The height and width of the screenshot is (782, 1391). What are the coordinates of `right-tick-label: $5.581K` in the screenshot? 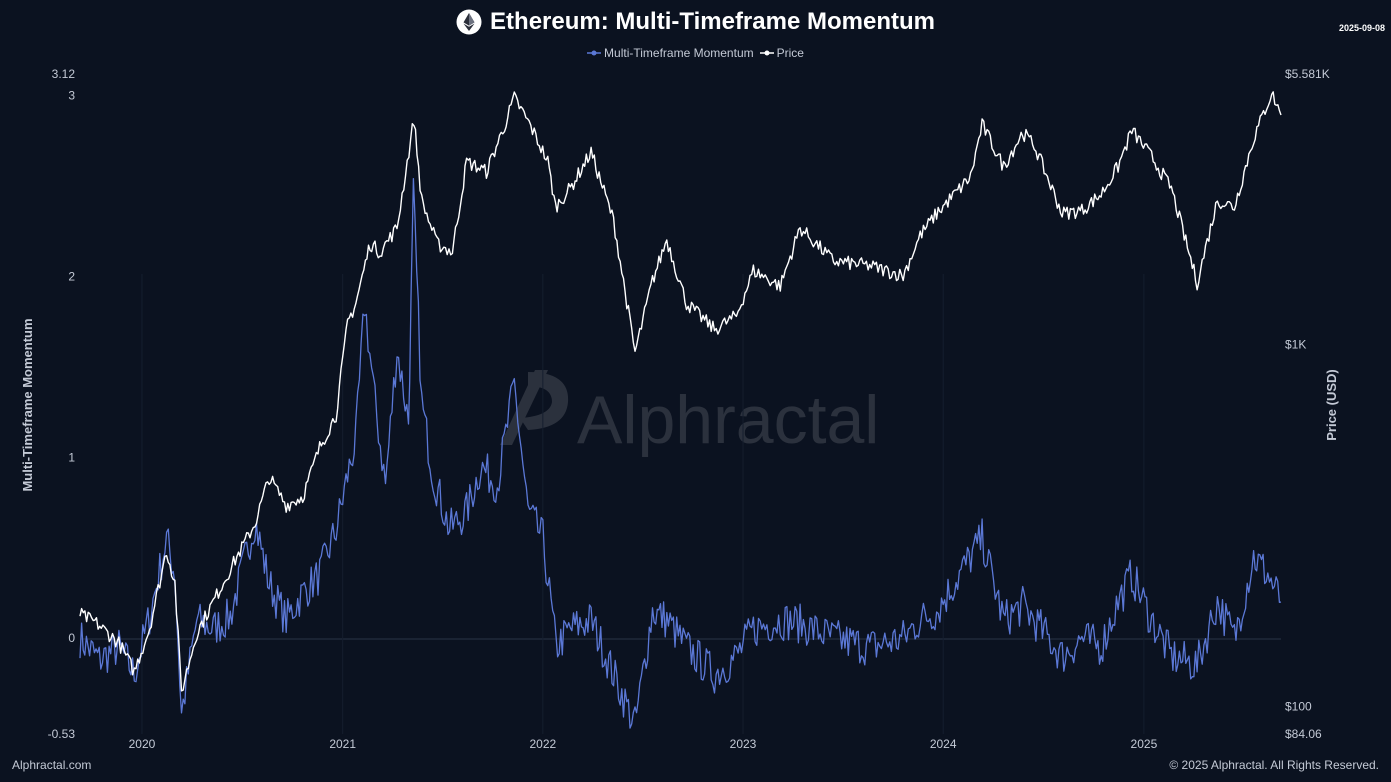 It's located at (1307, 74).